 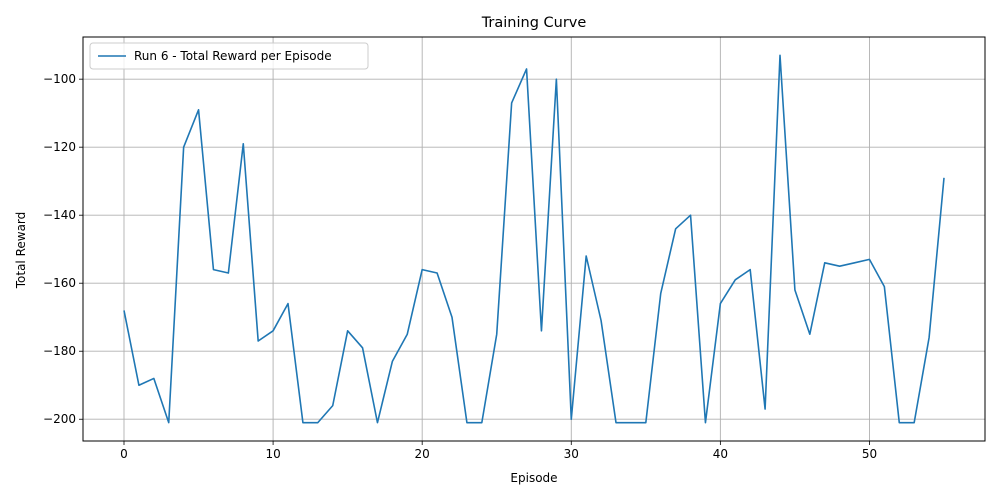 What do you see at coordinates (59, 419) in the screenshot?
I see `y-tick-label: −200` at bounding box center [59, 419].